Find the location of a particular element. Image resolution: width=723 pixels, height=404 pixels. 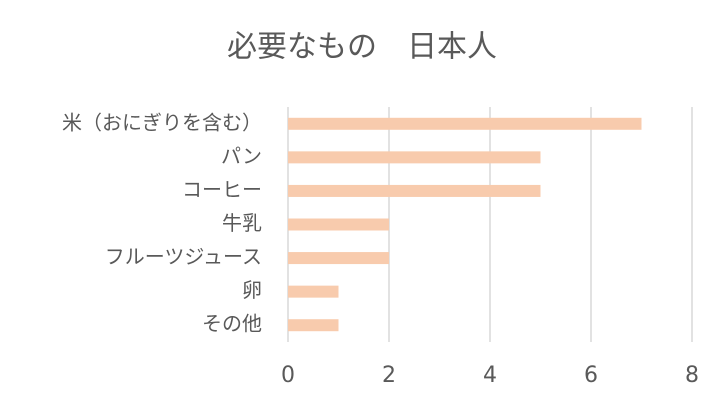

x-tick-label: 4 is located at coordinates (490, 375).